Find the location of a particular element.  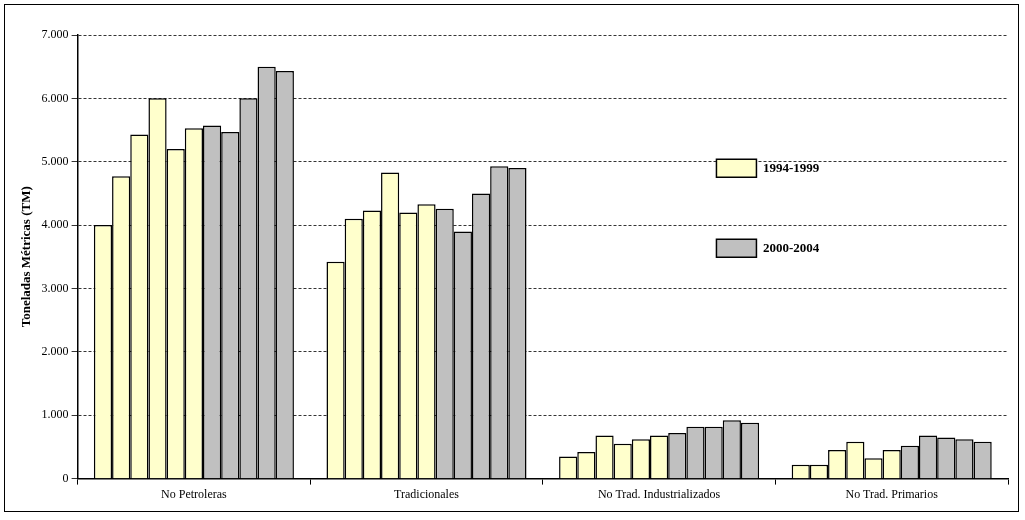

y-tick-label: 1.000 is located at coordinates (55, 414).